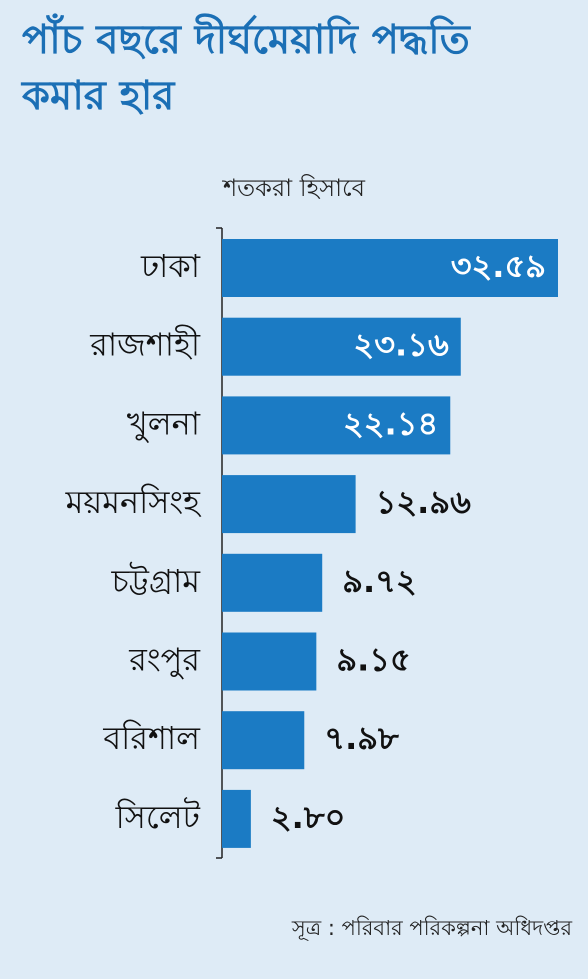 Image resolution: width=588 pixels, height=979 pixels. I want to click on category-label: খুলনা, so click(164, 423).